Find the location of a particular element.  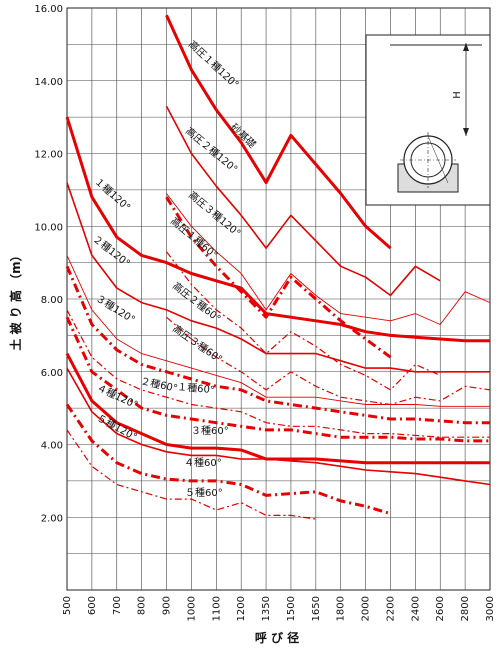

x-tick-label: 2800 is located at coordinates (465, 608).